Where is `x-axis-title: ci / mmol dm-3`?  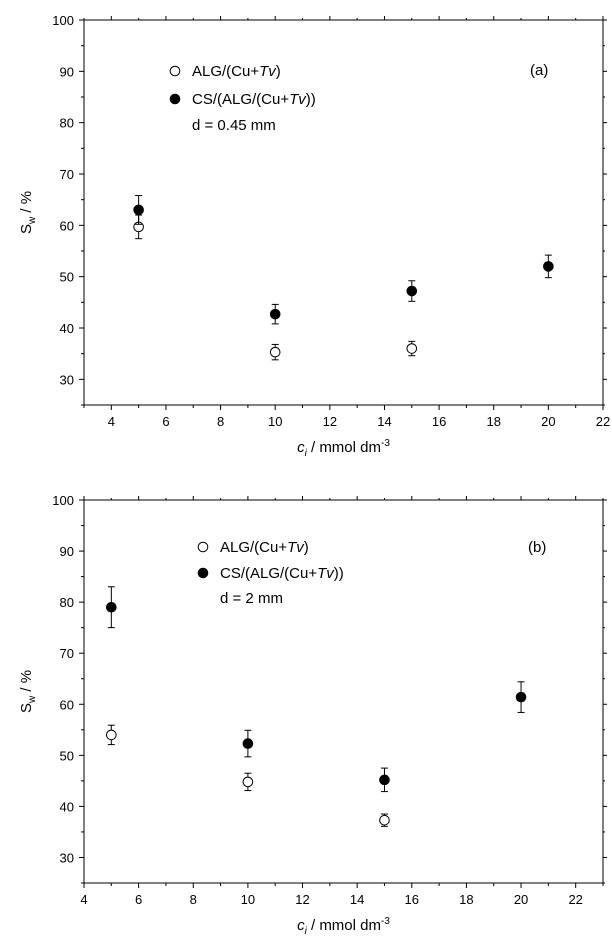 x-axis-title: ci / mmol dm-3 is located at coordinates (343, 448).